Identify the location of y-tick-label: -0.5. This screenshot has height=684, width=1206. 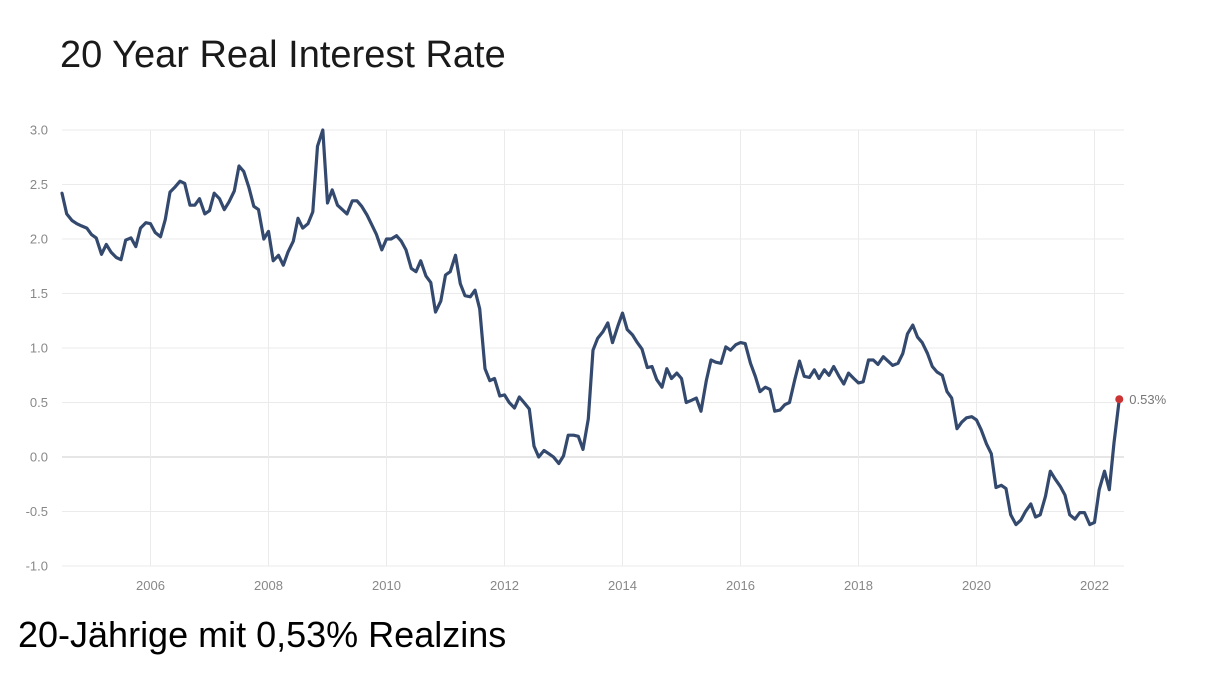
(37, 511).